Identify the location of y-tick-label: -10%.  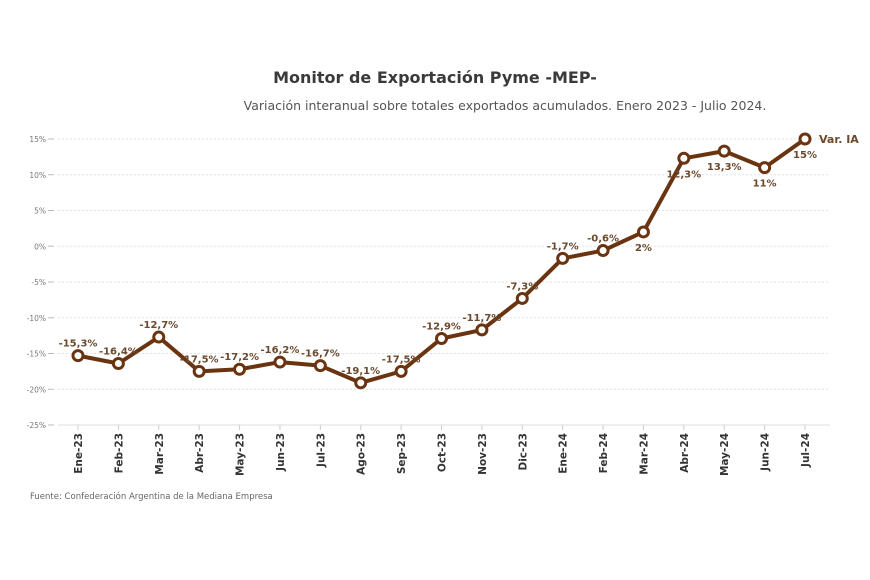
(36, 318).